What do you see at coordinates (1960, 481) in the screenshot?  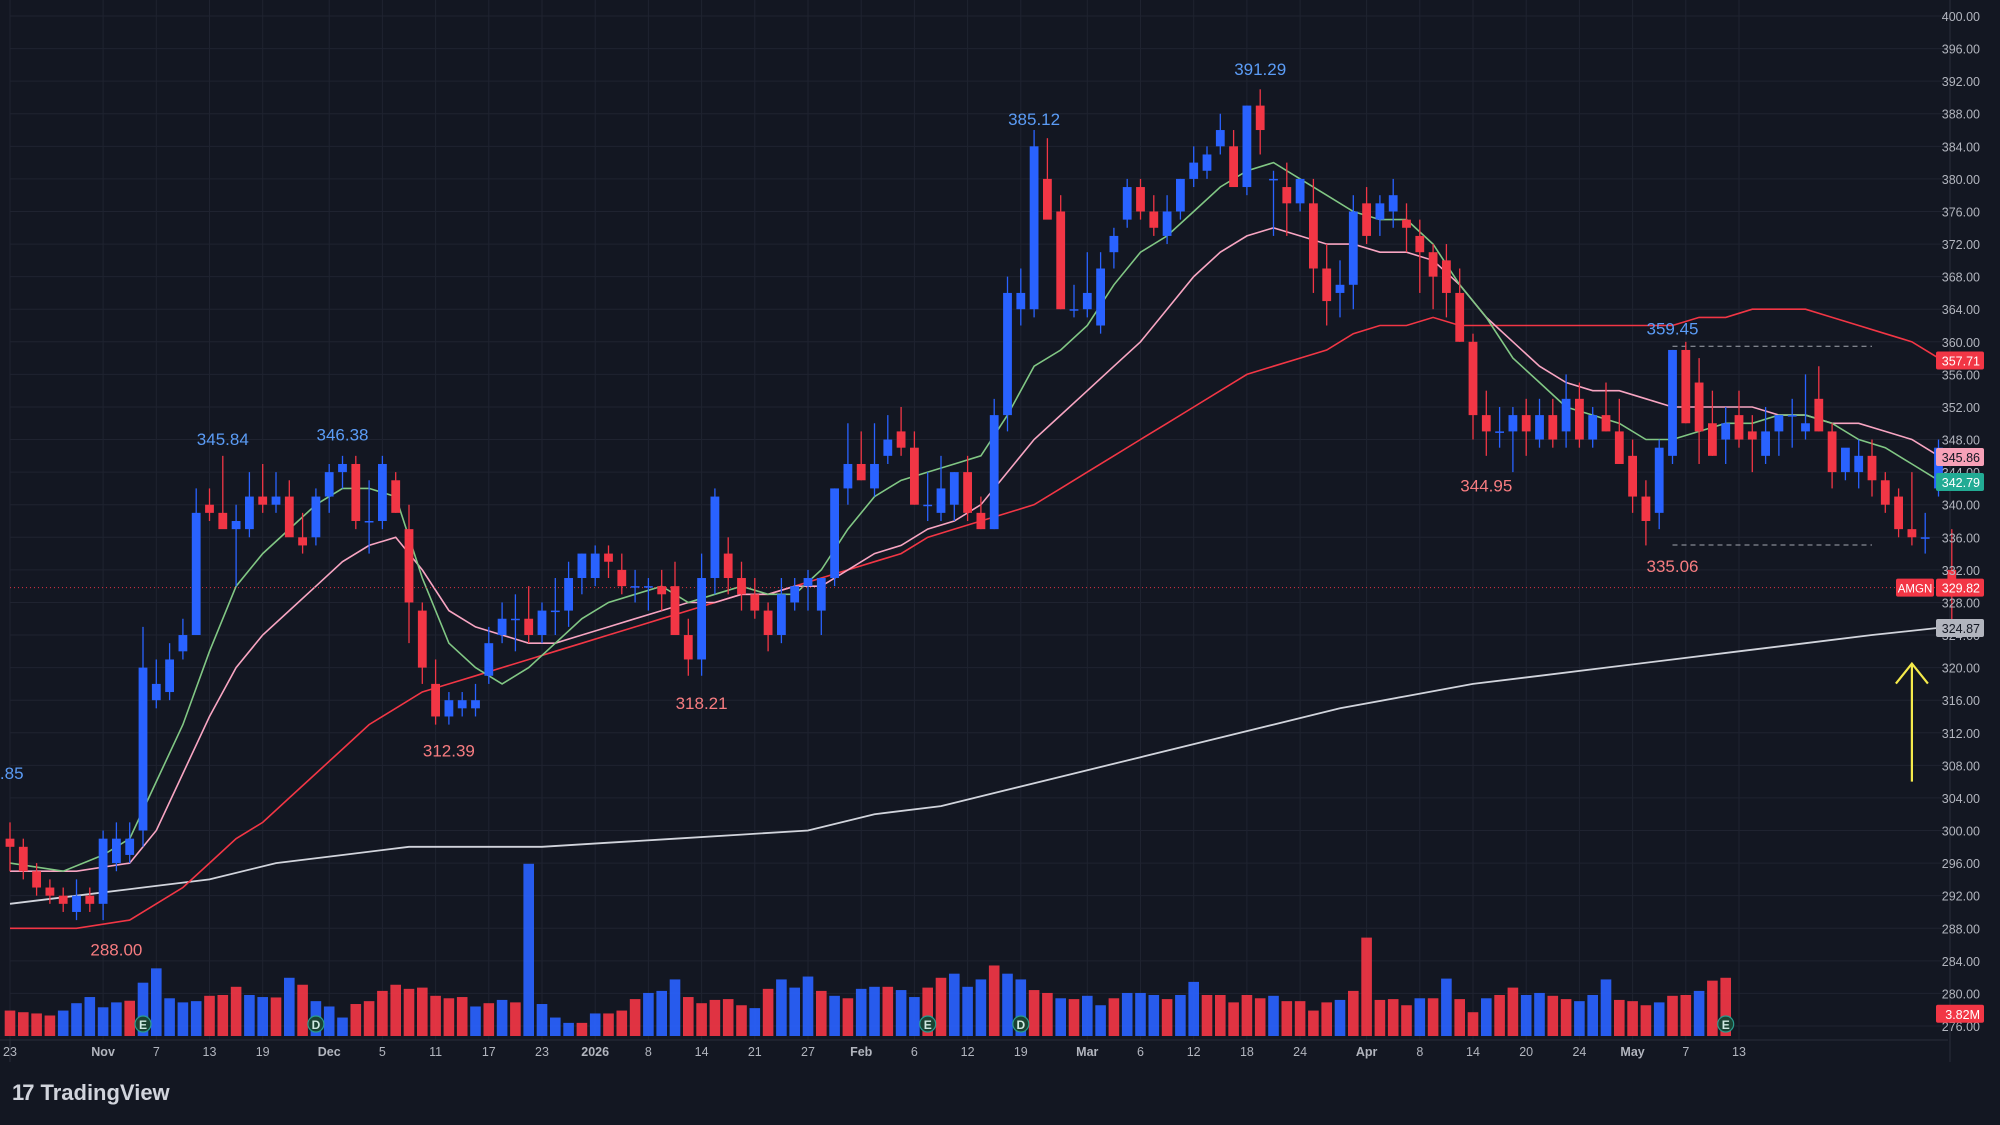 I see `price-badge: 342.79` at bounding box center [1960, 481].